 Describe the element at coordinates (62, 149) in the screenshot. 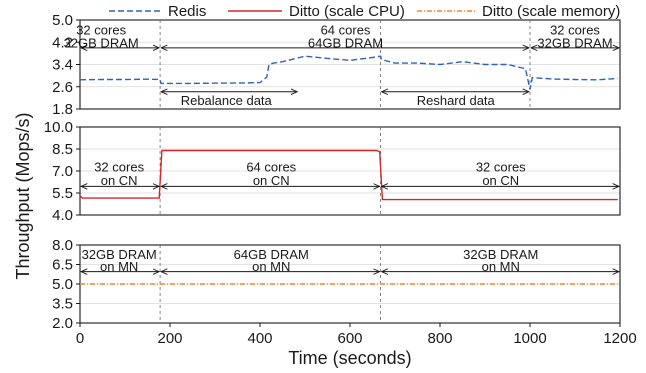

I see `y-tick-label: 8.5` at that location.